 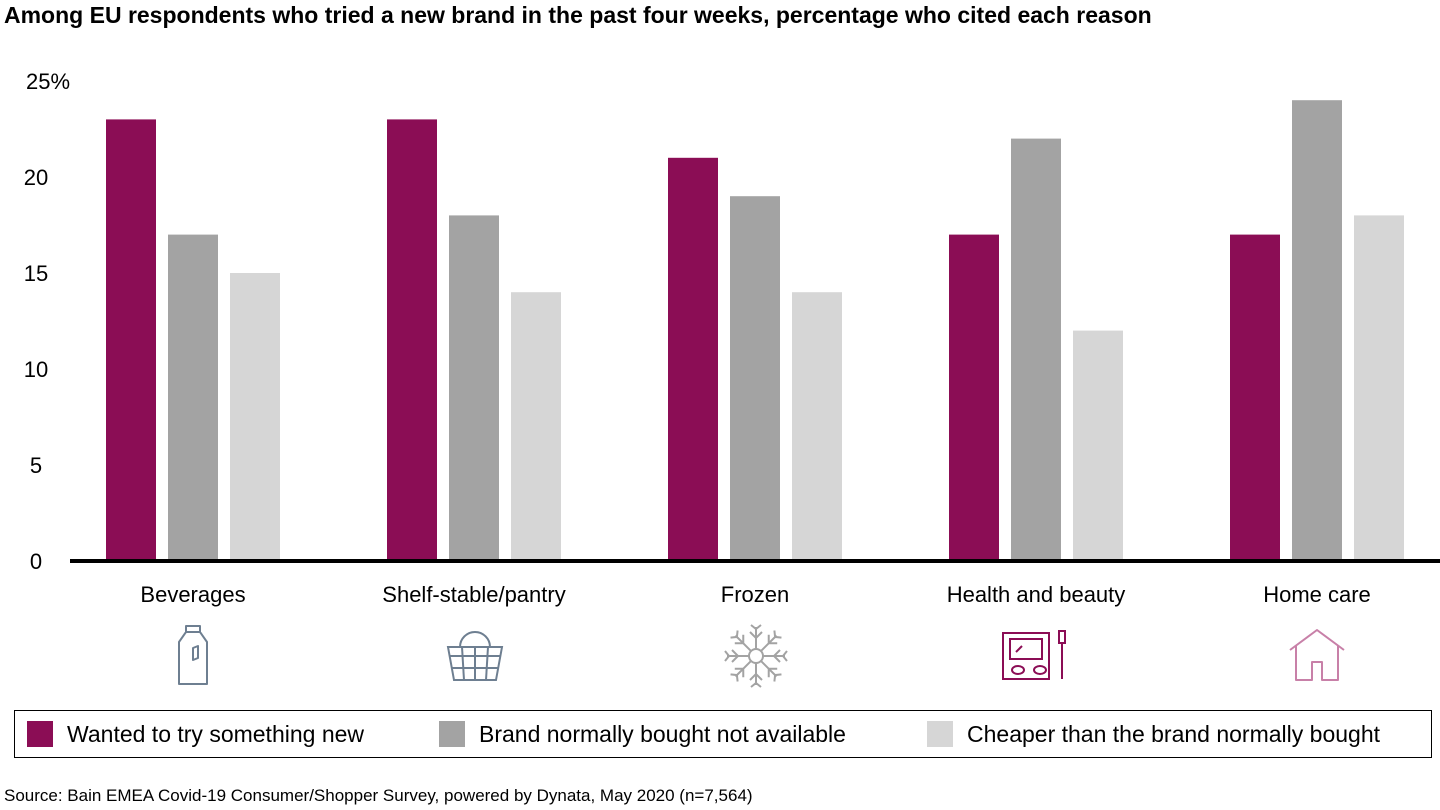 I want to click on category-label: Home care, so click(x=1317, y=594).